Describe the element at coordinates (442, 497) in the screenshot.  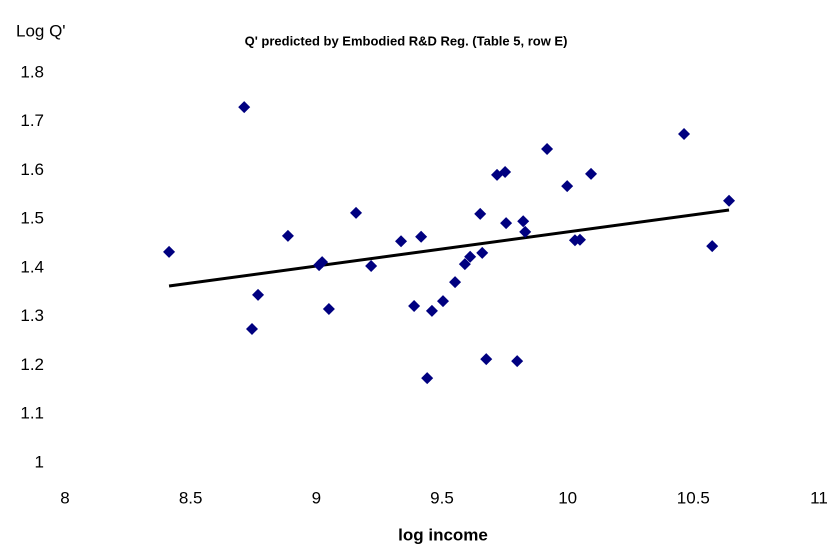
I see `x-tick-label: 9.5` at that location.